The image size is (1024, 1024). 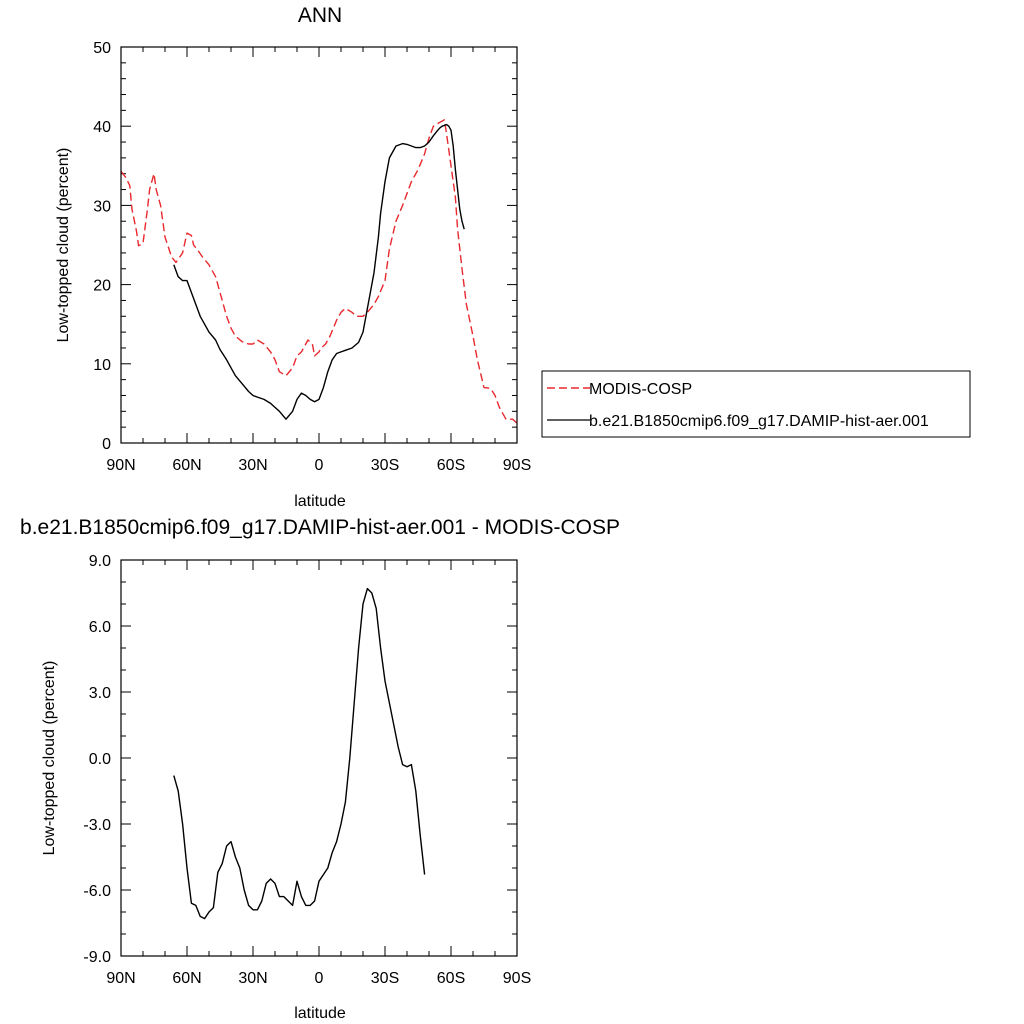 I want to click on y-tick-label: 9.0, so click(x=100, y=561).